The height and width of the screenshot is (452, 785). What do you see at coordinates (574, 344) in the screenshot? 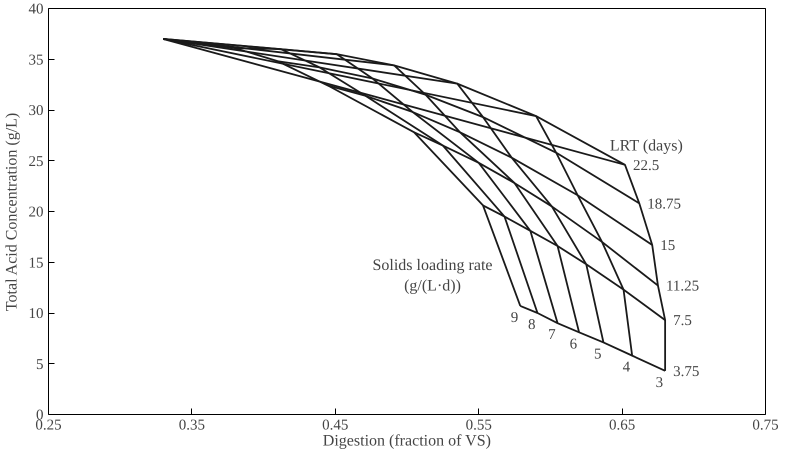
I see `series-label: 6` at bounding box center [574, 344].